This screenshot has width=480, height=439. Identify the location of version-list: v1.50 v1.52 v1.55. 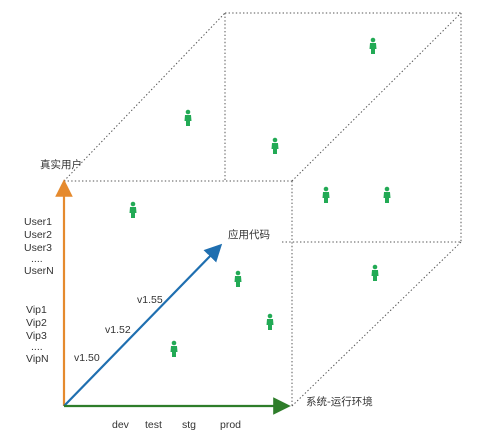
(118, 329).